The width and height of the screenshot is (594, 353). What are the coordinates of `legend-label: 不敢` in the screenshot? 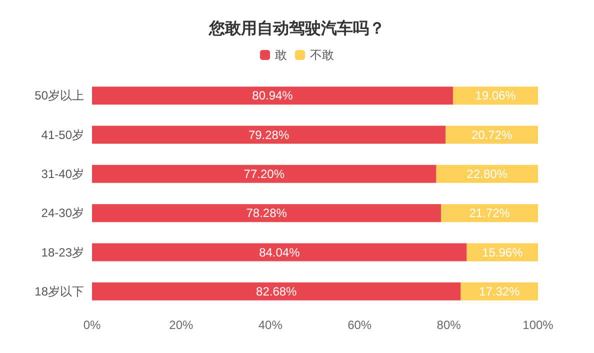 It's located at (322, 55).